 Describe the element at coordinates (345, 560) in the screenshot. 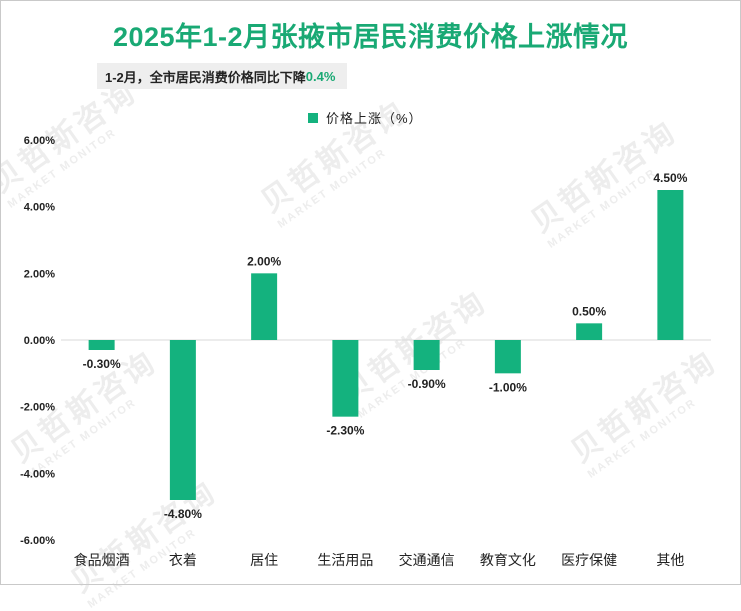

I see `x-tick-label: 生活用品` at that location.